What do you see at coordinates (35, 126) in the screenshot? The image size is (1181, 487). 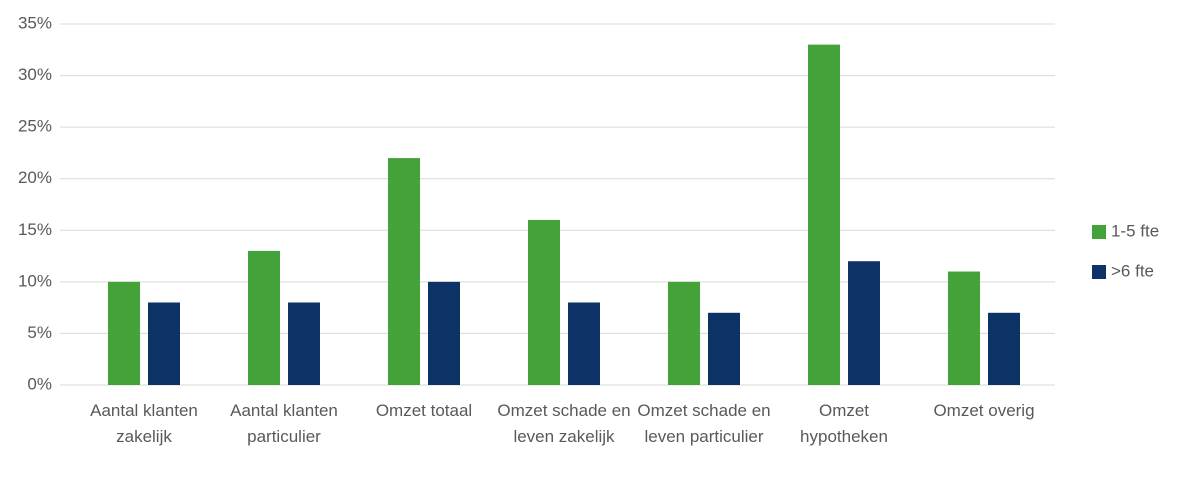 I see `y-tick-label: 25%` at bounding box center [35, 126].